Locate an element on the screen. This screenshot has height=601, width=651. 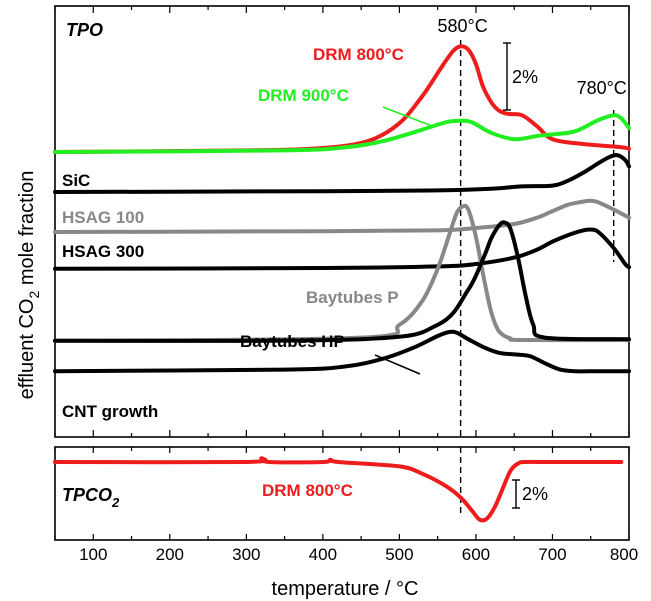
x-tick-label-200: 200 is located at coordinates (170, 554).